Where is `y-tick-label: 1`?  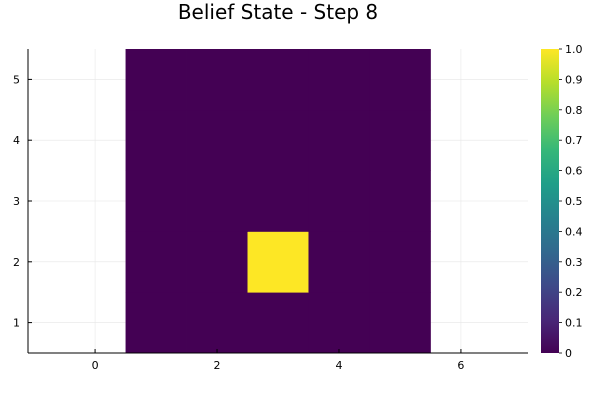 y-tick-label: 1 is located at coordinates (16, 323).